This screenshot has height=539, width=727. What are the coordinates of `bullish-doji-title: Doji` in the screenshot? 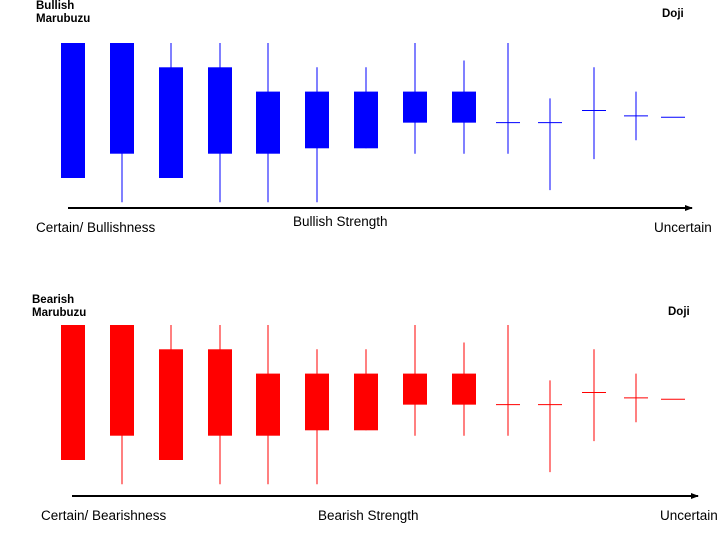 It's located at (673, 14).